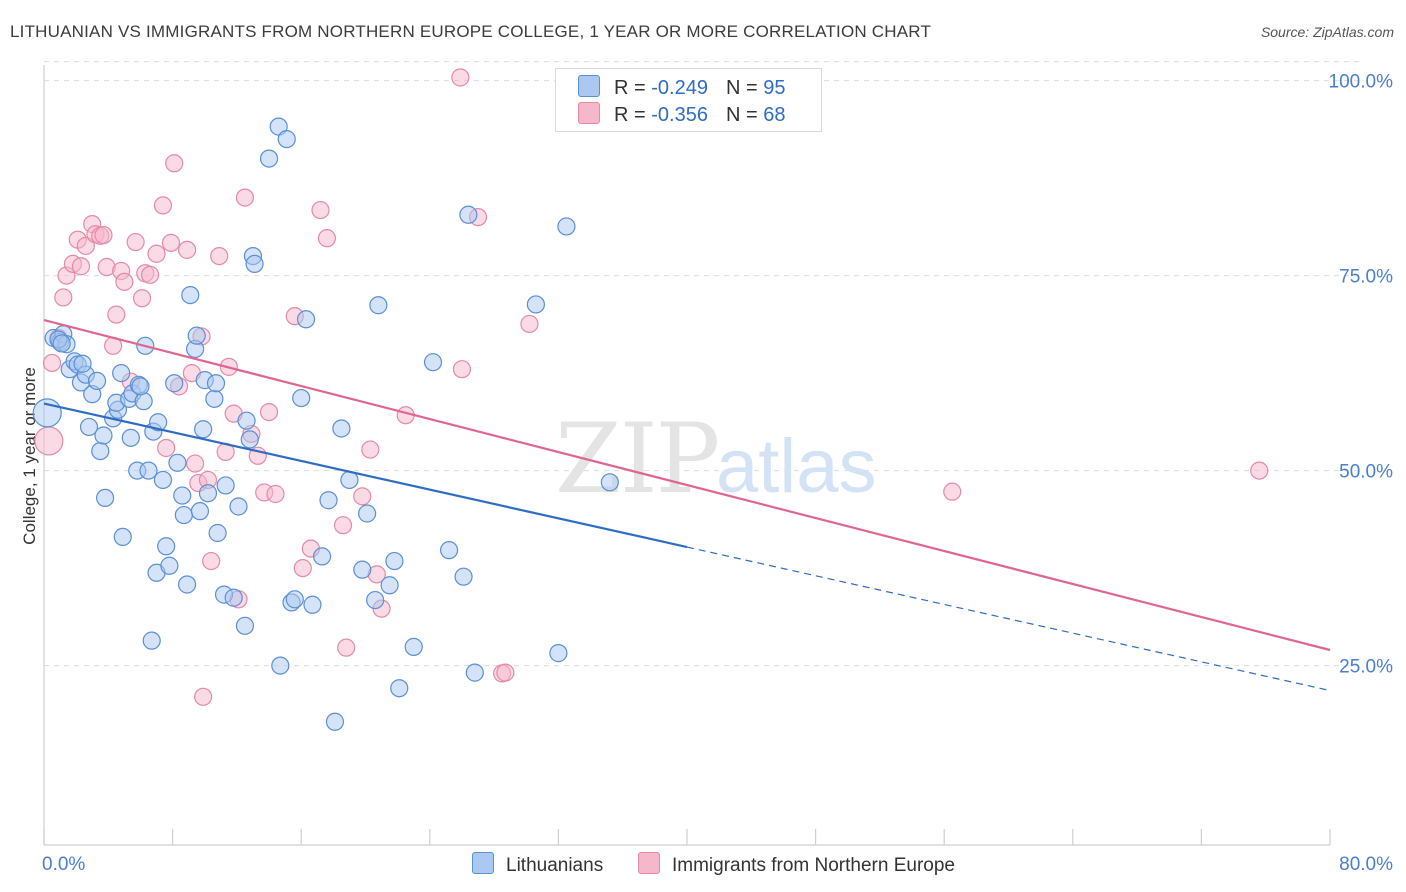  Describe the element at coordinates (1366, 864) in the screenshot. I see `x-tick-label: 80.0%` at that location.